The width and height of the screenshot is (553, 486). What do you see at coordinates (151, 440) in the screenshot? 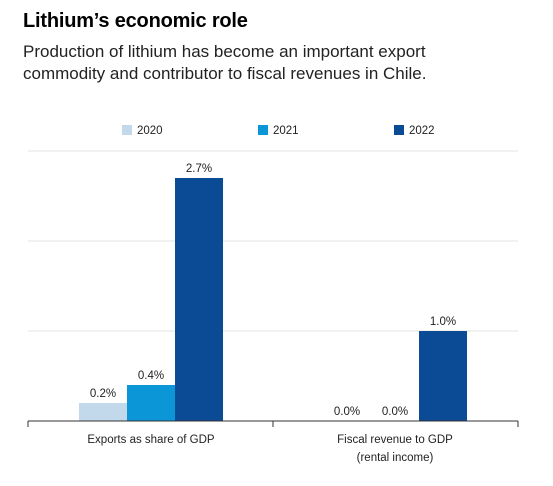
I see `x-tick-label-0-0: Exports as share of GDP` at bounding box center [151, 440].